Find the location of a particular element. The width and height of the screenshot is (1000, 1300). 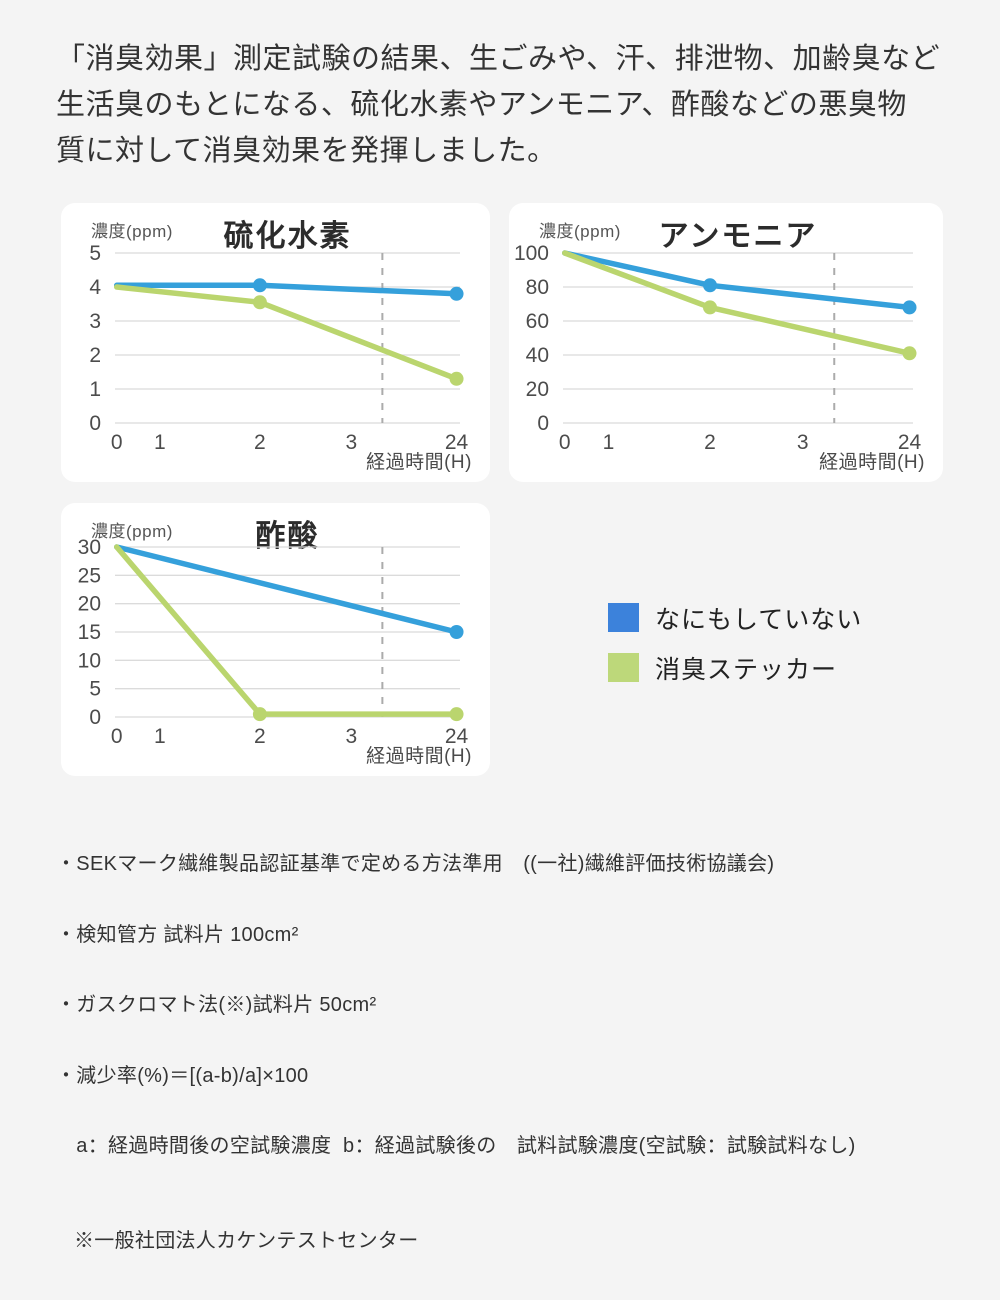

chart-card-hydrogen-sulfide: 濃度(ppm) 硫化水素 0 1 2 3 4 5 0 1 2 3 24 経過時間(H) is located at coordinates (275, 342).